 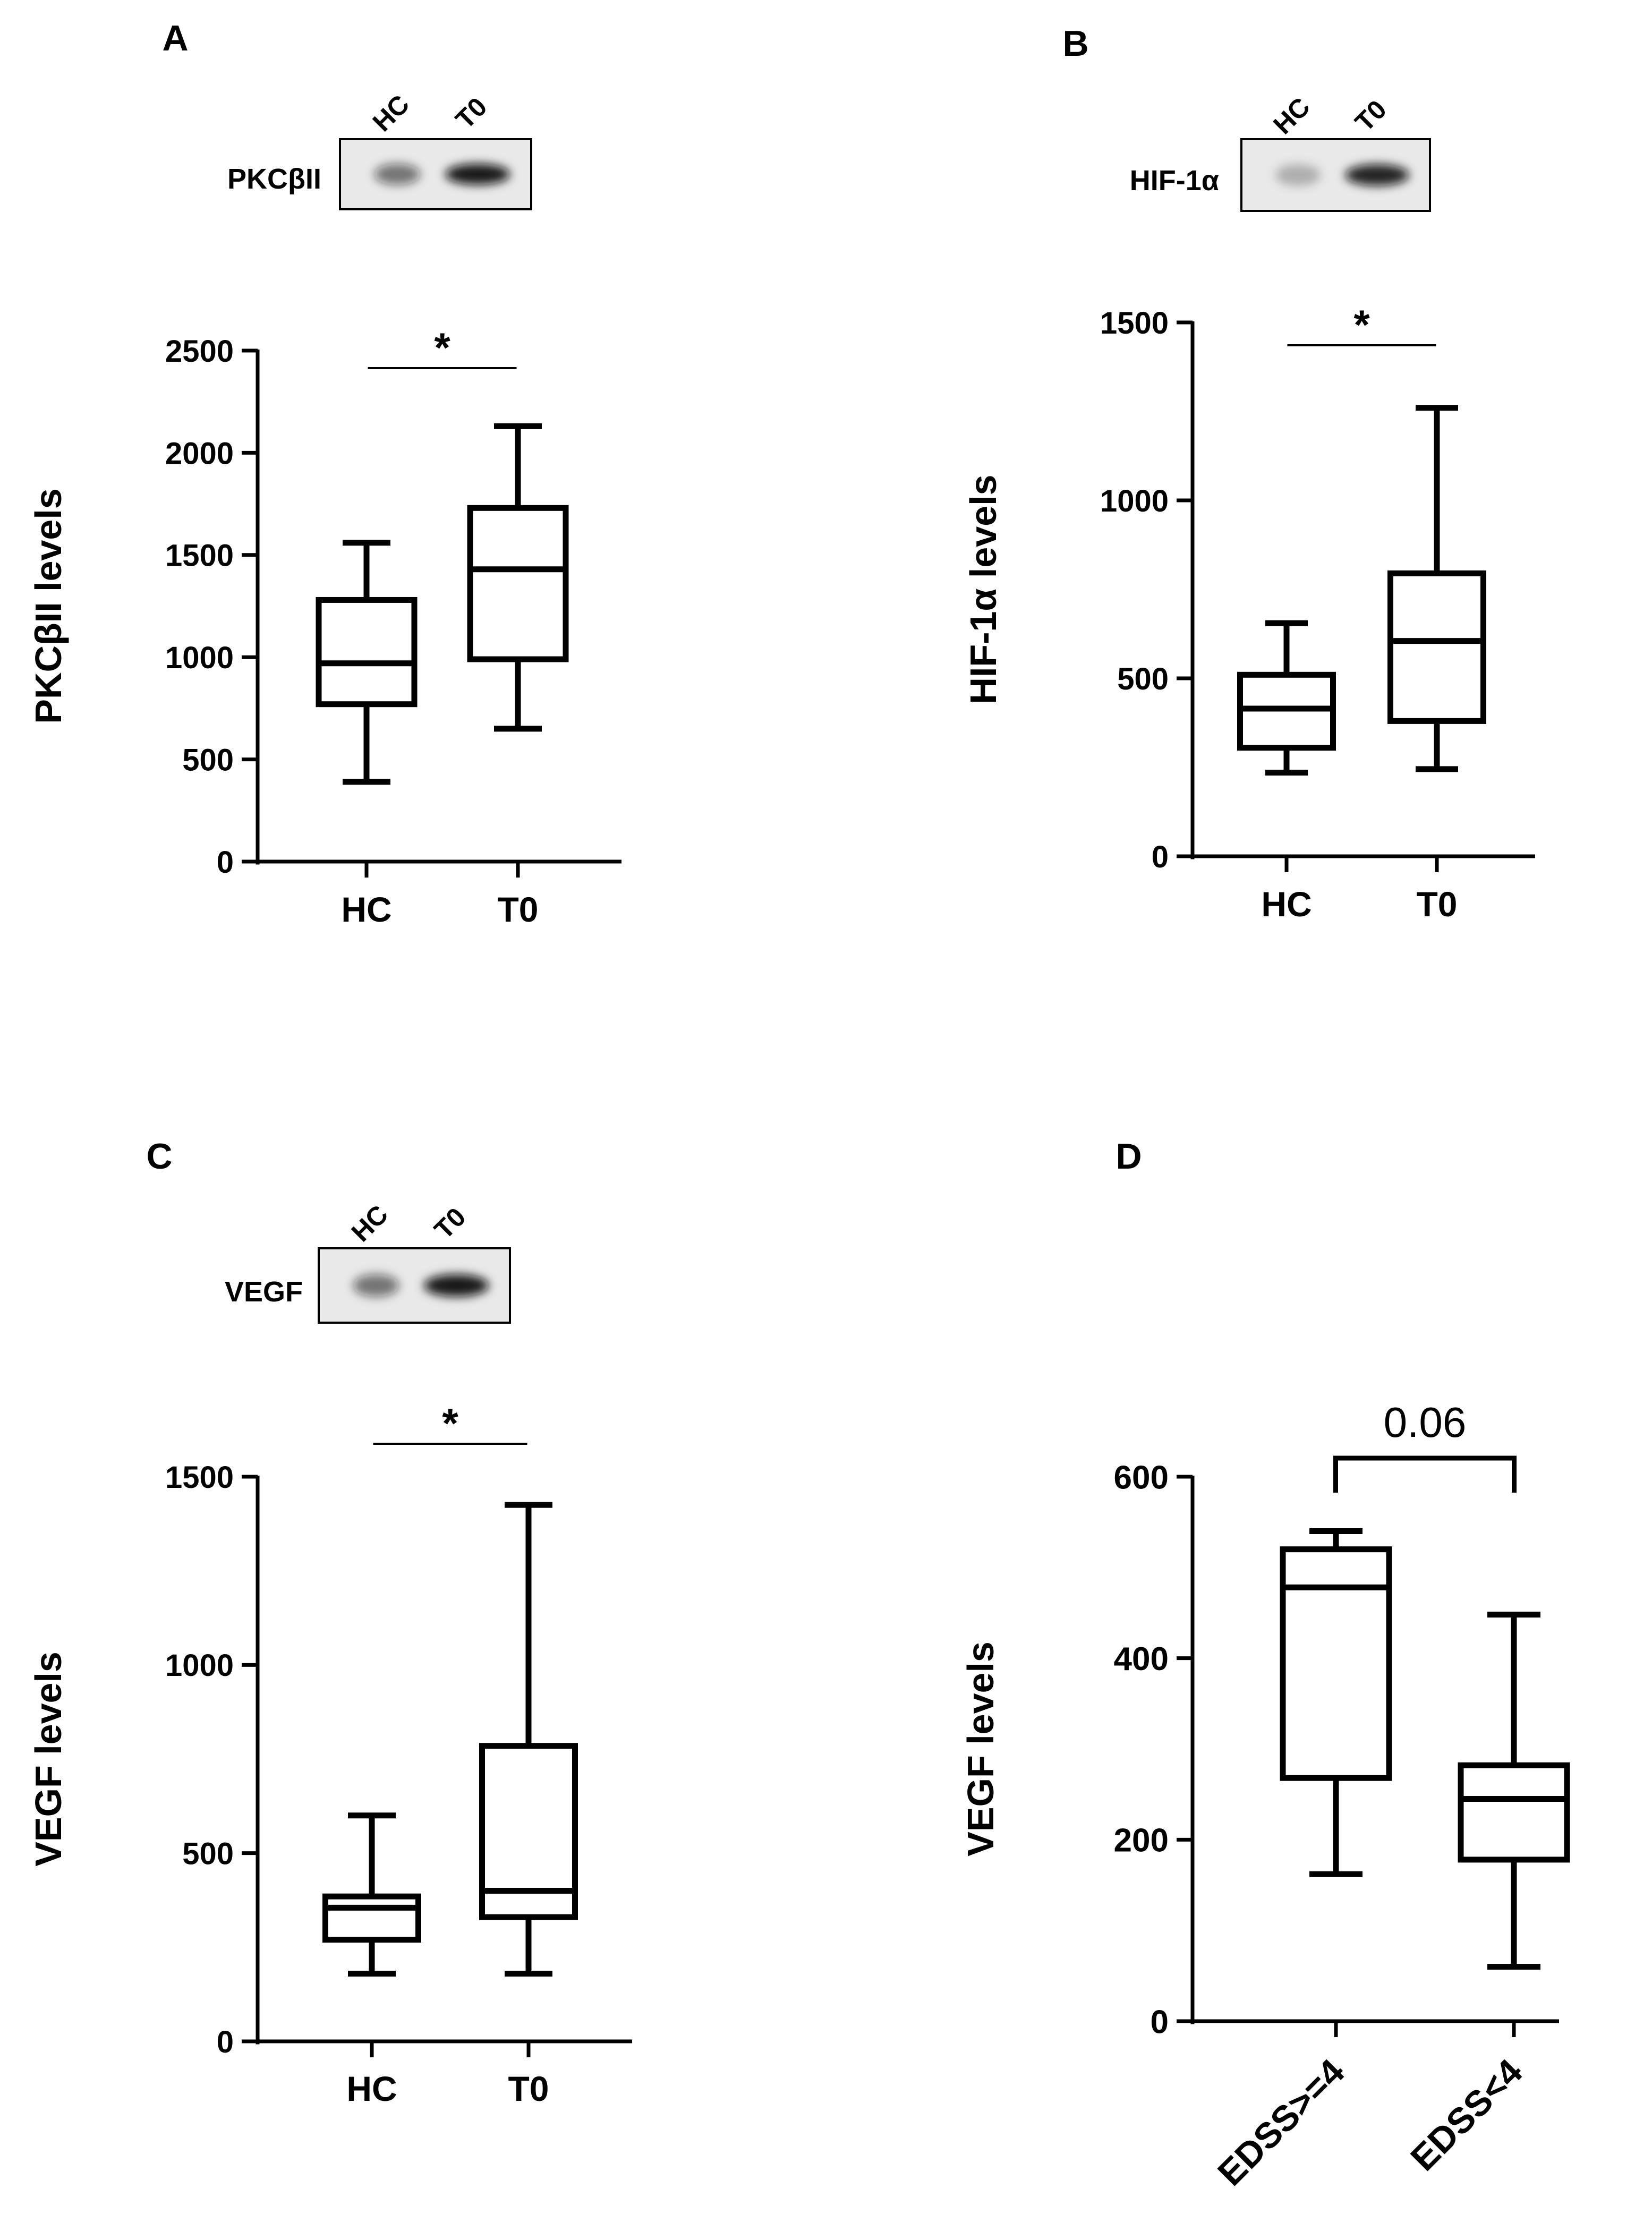 I want to click on y-axis-title: HIF-1α levels, so click(x=983, y=589).